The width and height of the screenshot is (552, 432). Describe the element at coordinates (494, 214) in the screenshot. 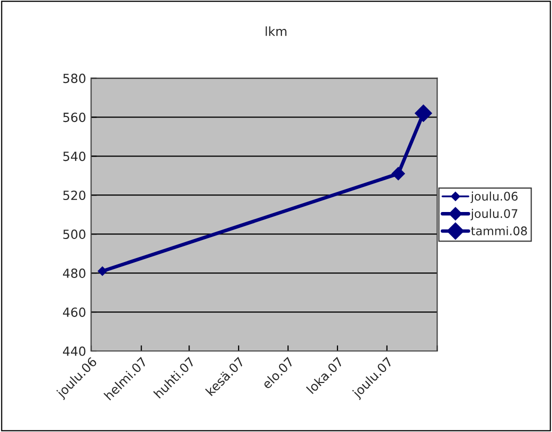

I see `legend-label: joulu.07` at that location.